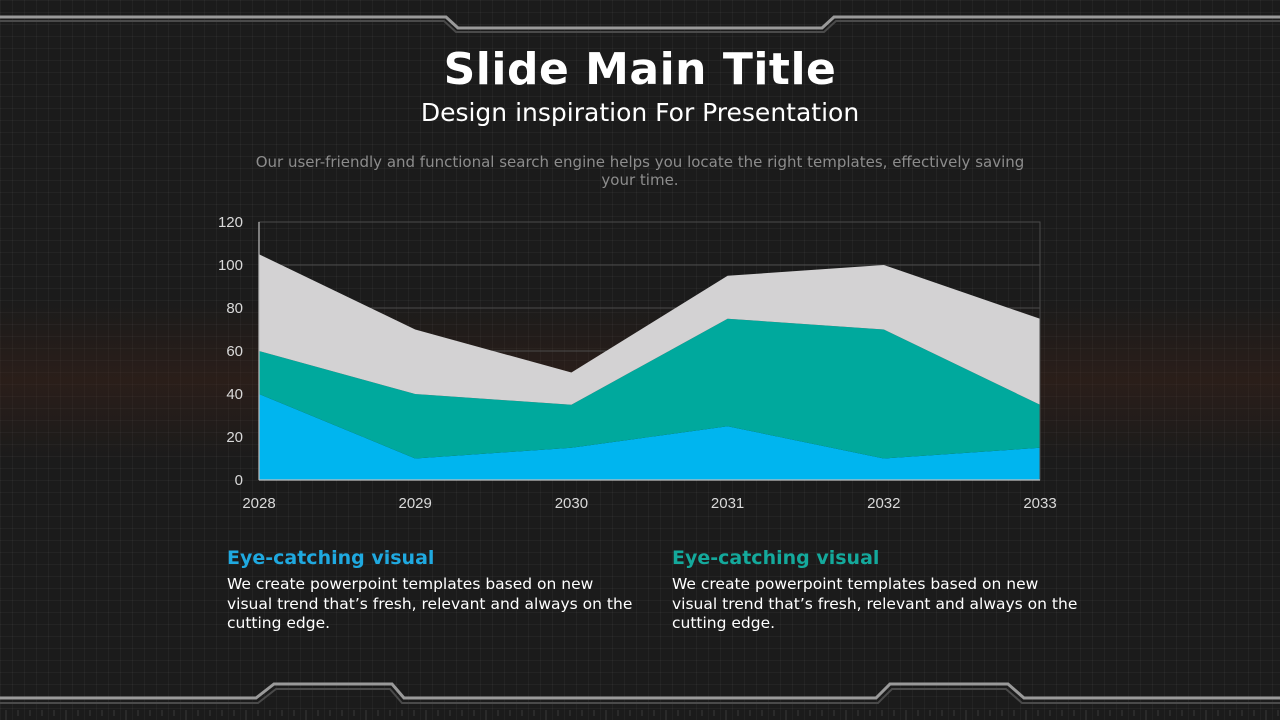 The width and height of the screenshot is (1280, 720). What do you see at coordinates (258, 503) in the screenshot?
I see `x-tick-label: 2028` at bounding box center [258, 503].